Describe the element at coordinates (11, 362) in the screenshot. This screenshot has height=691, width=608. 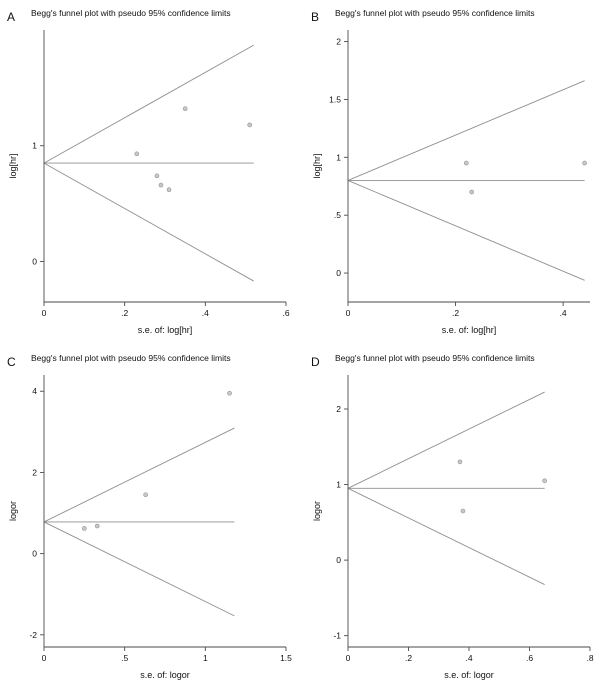
I see `panel-label-c: C` at that location.